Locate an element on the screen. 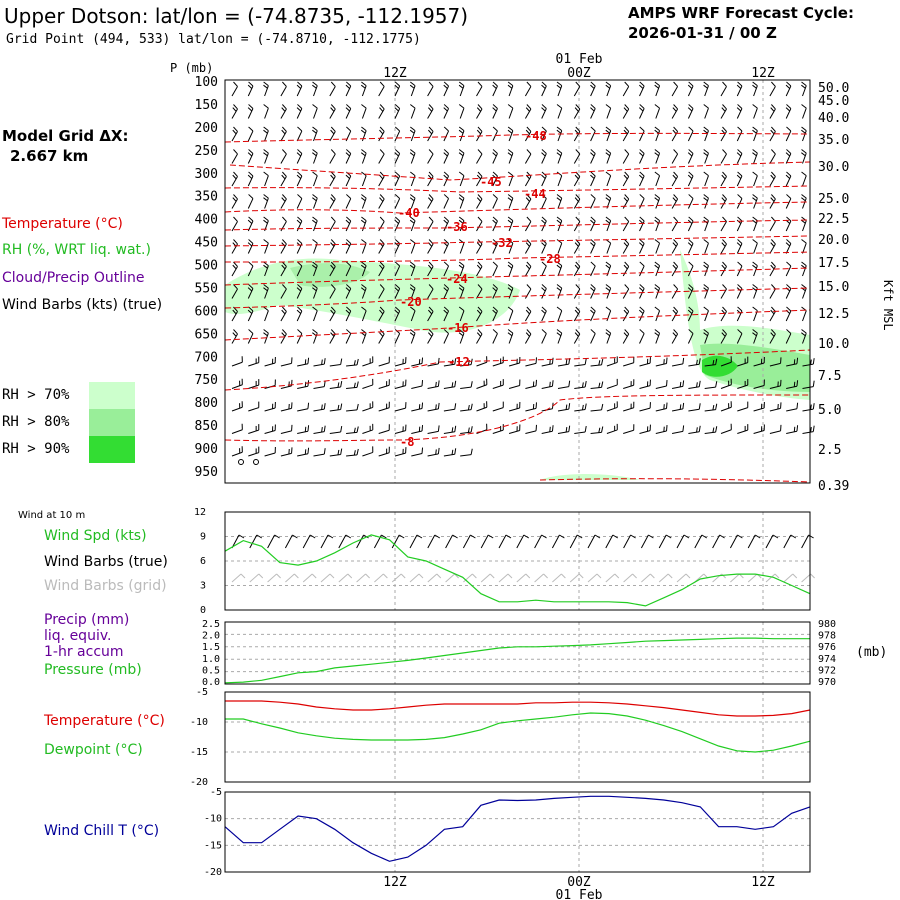 Image resolution: width=900 pixels, height=900 pixels. legend-dewpoint: Dewpoint (°C) is located at coordinates (93, 750).